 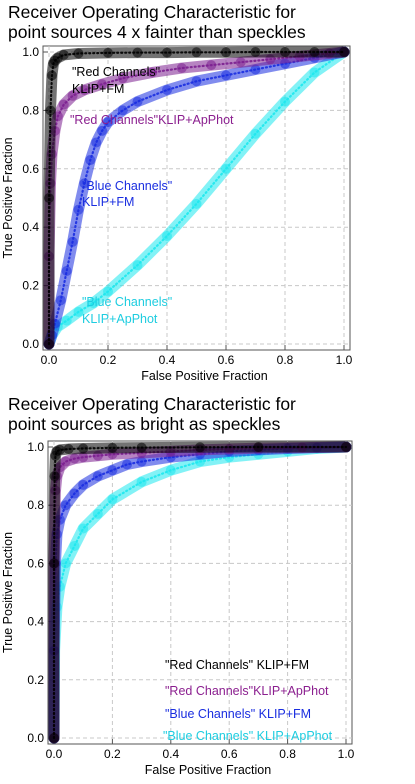 I want to click on chart-title-top-line-2: point sources 4 x fainter than speckles, so click(x=157, y=32).